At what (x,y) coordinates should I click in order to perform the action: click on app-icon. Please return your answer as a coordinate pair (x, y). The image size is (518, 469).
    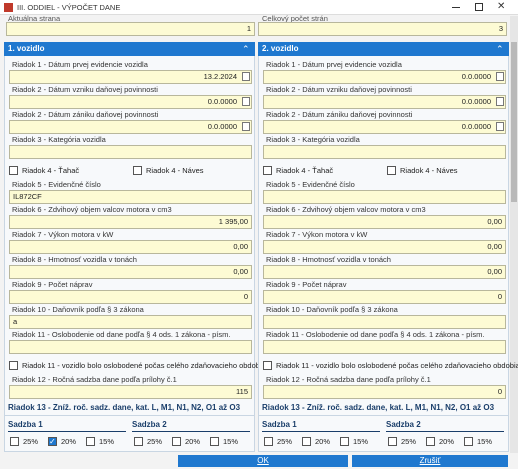
    Looking at the image, I should click on (8, 7).